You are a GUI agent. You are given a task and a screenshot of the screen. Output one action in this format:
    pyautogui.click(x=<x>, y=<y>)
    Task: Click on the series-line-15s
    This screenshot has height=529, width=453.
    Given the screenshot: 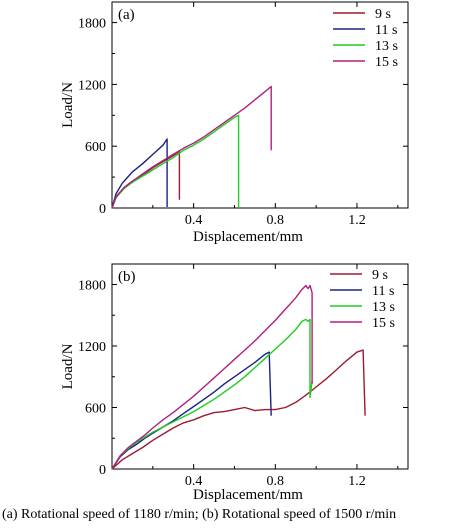 What is the action you would take?
    pyautogui.click(x=191, y=147)
    